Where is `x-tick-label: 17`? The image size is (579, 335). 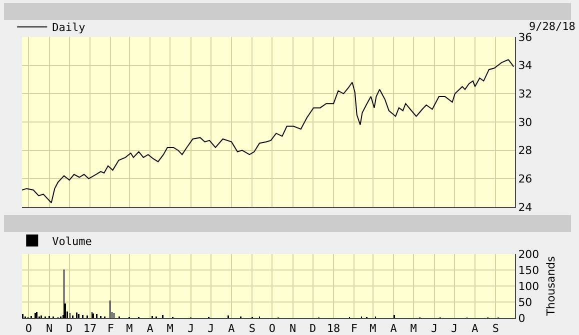 x-tick-label: 17 is located at coordinates (90, 328).